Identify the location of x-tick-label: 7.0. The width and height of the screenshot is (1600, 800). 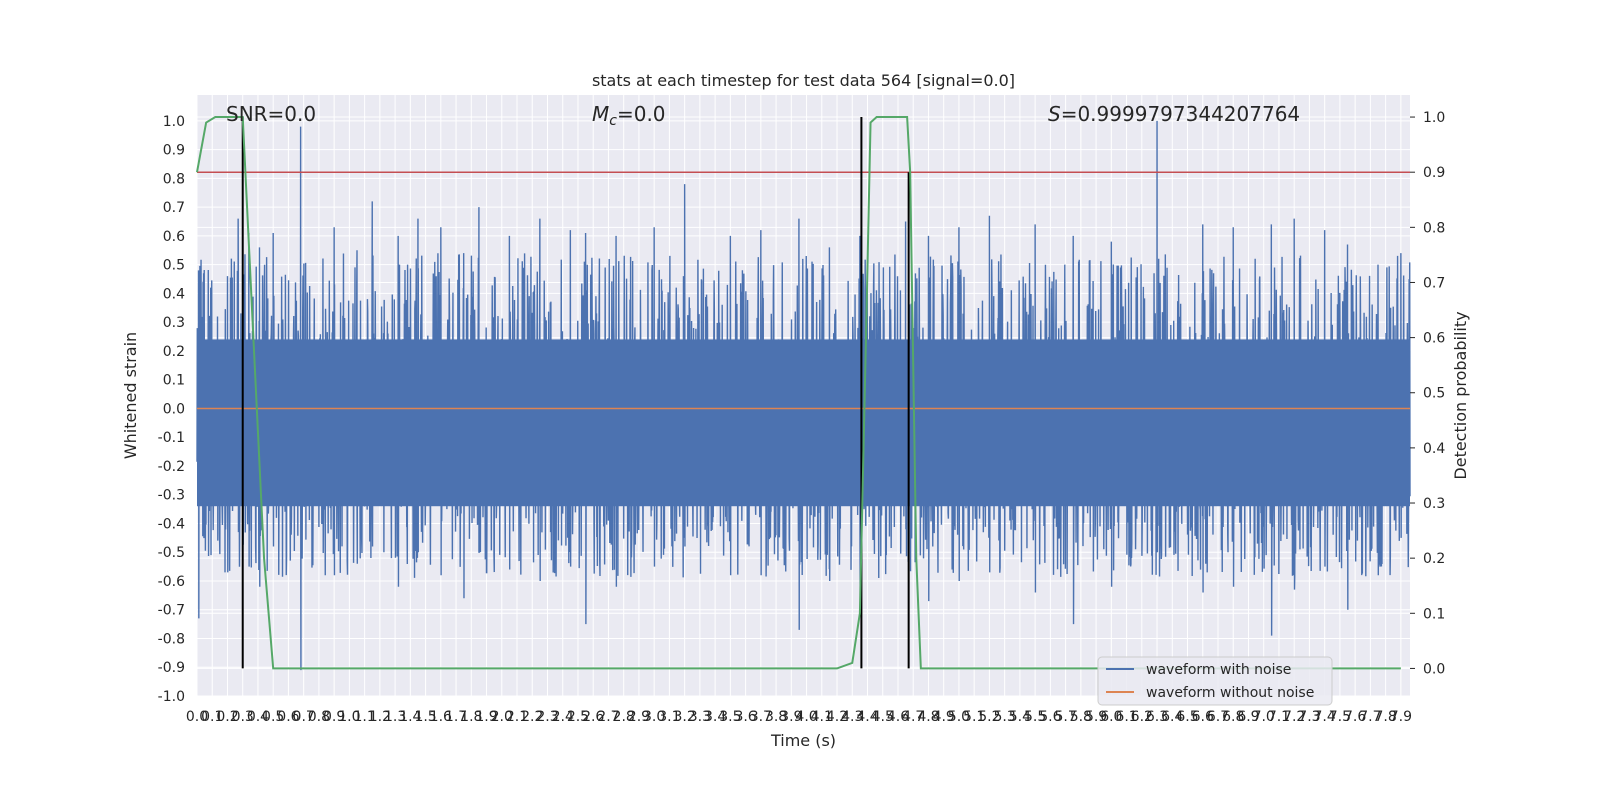
(1264, 717).